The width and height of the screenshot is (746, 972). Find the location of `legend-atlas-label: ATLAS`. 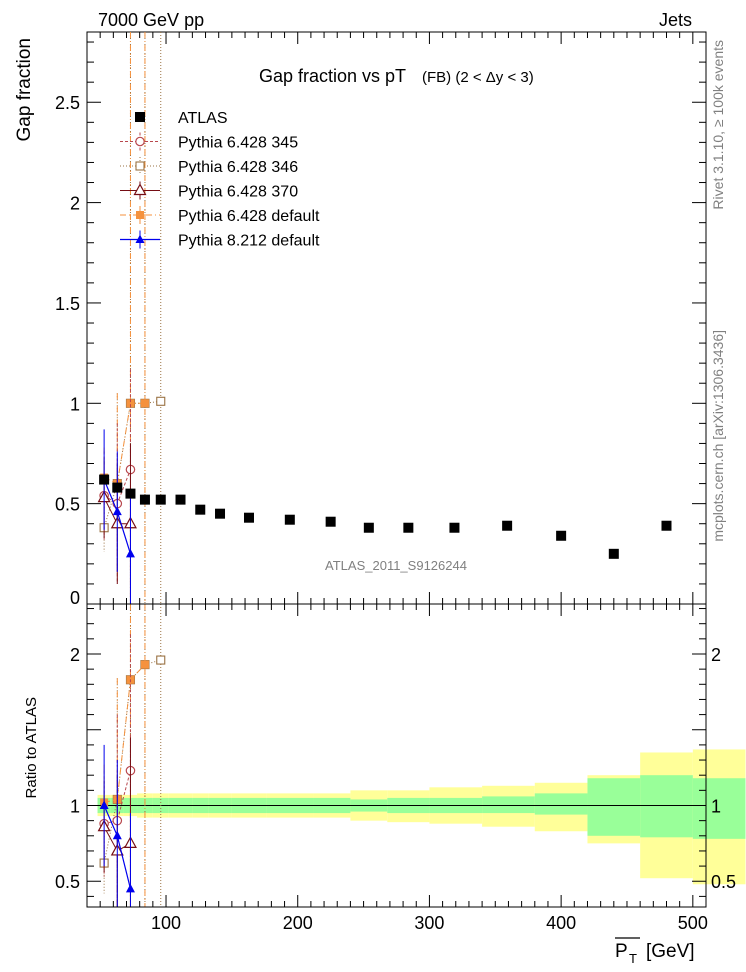

legend-atlas-label: ATLAS is located at coordinates (203, 118).